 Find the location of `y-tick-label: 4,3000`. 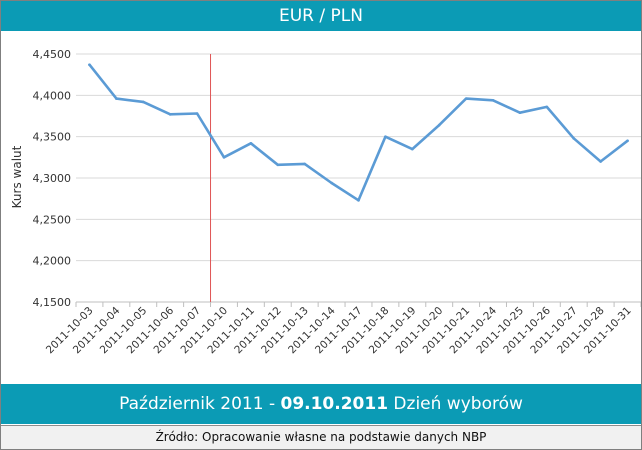

y-tick-label: 4,3000 is located at coordinates (52, 178).